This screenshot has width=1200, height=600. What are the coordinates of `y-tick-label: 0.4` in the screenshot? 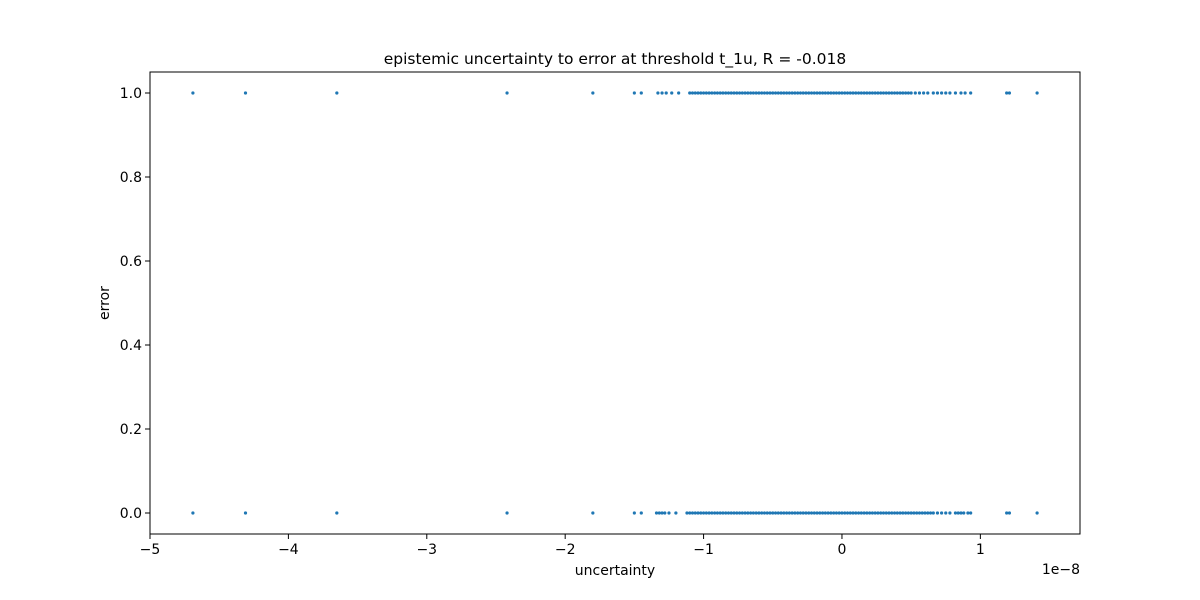 It's located at (131, 346).